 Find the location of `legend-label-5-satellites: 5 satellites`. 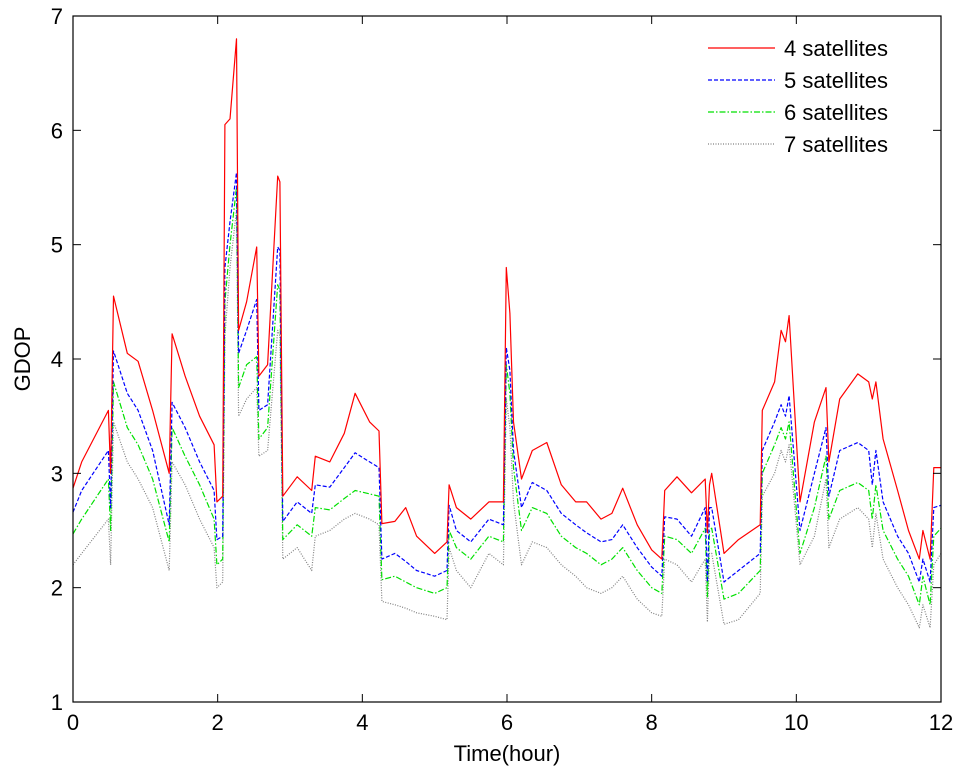

legend-label-5-satellites: 5 satellites is located at coordinates (836, 80).